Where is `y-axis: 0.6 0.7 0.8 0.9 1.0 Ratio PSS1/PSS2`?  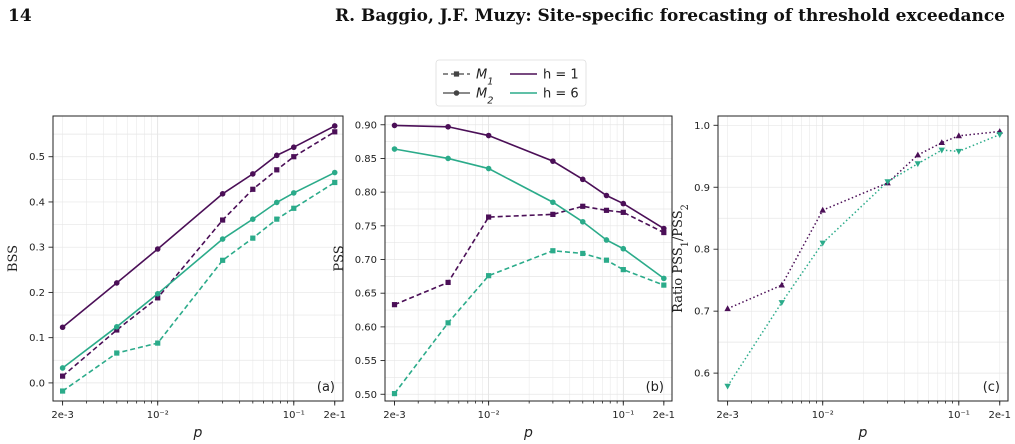 y-axis: 0.6 0.7 0.8 0.9 1.0 Ratio PSS1/PSS2 is located at coordinates (694, 250).